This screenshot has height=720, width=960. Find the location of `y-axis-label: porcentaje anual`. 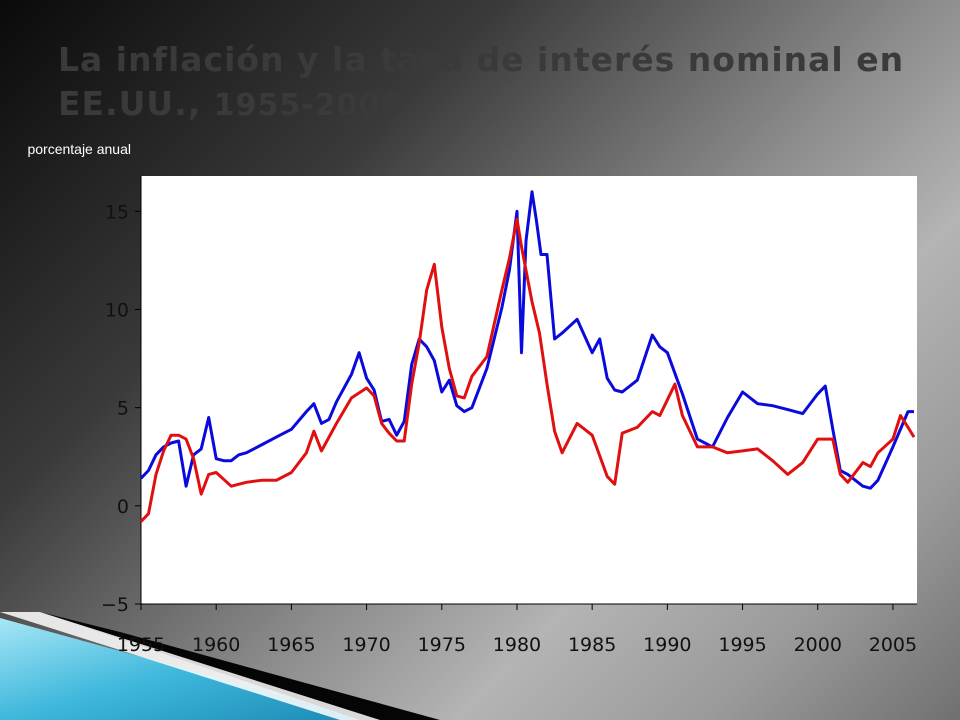

y-axis-label: porcentaje anual is located at coordinates (79, 149).